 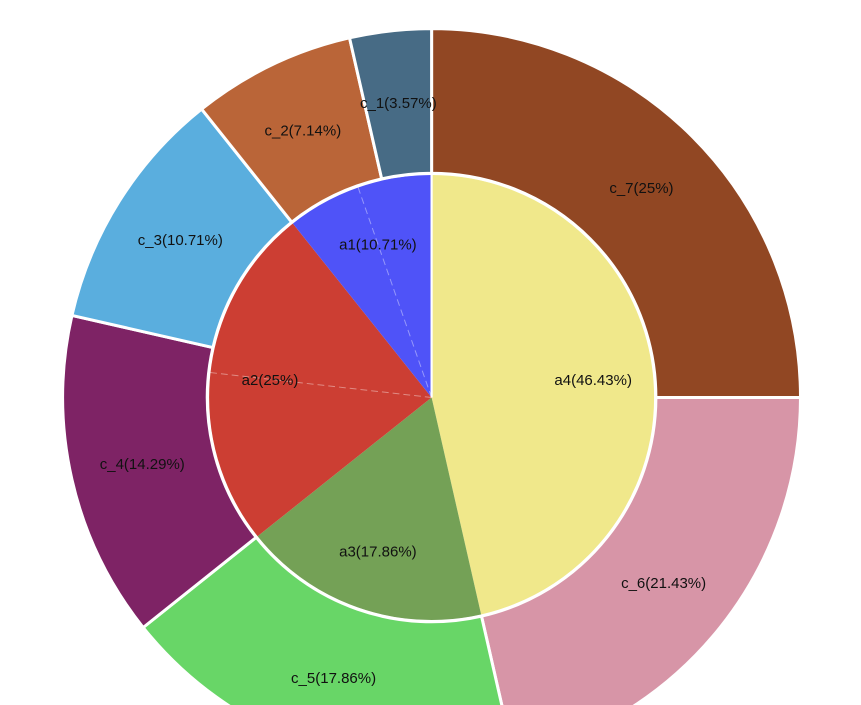 What do you see at coordinates (180, 240) in the screenshot?
I see `svg-text: c_3(10.71%)` at bounding box center [180, 240].